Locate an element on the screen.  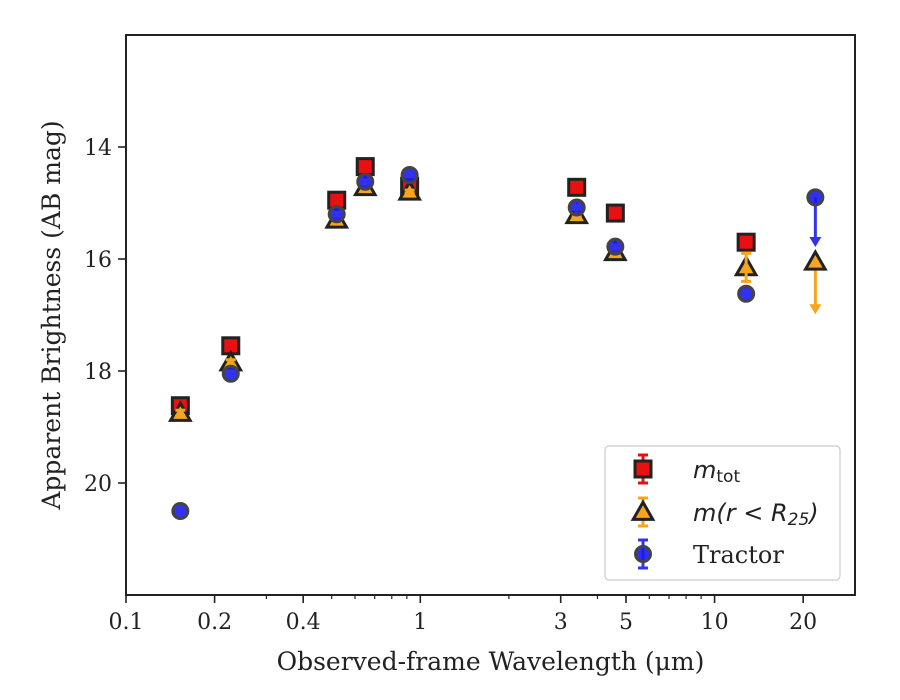
legend-marker-square is located at coordinates (643, 469).